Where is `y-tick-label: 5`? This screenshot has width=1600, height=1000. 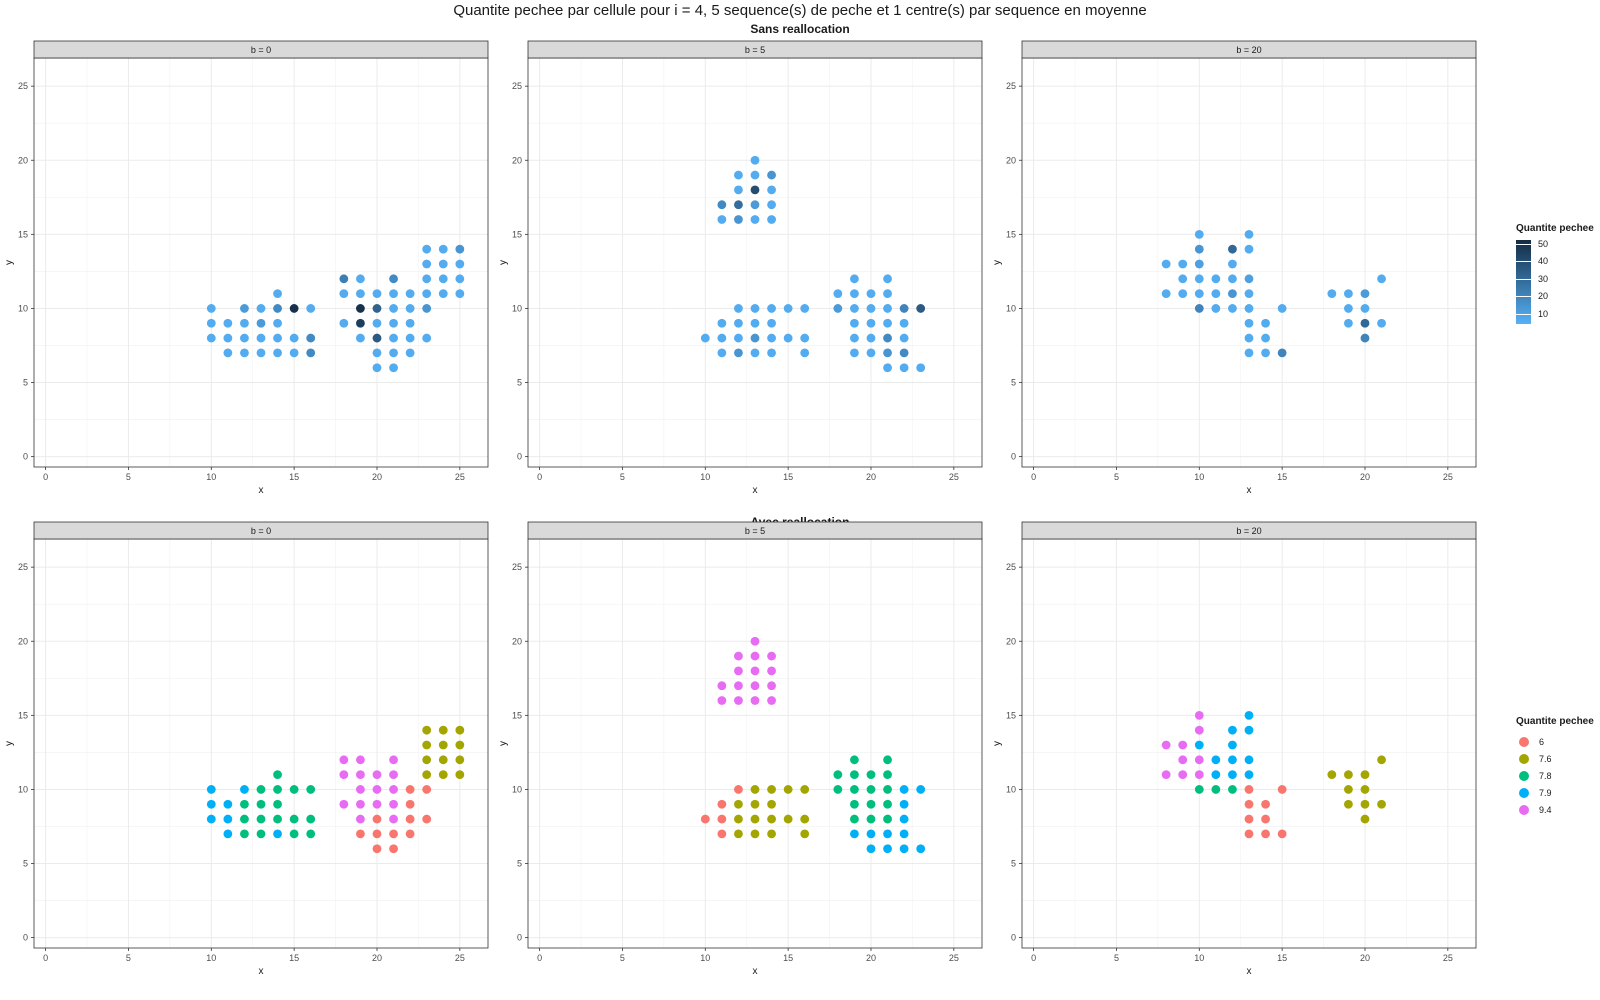 y-tick-label: 5 is located at coordinates (519, 383).